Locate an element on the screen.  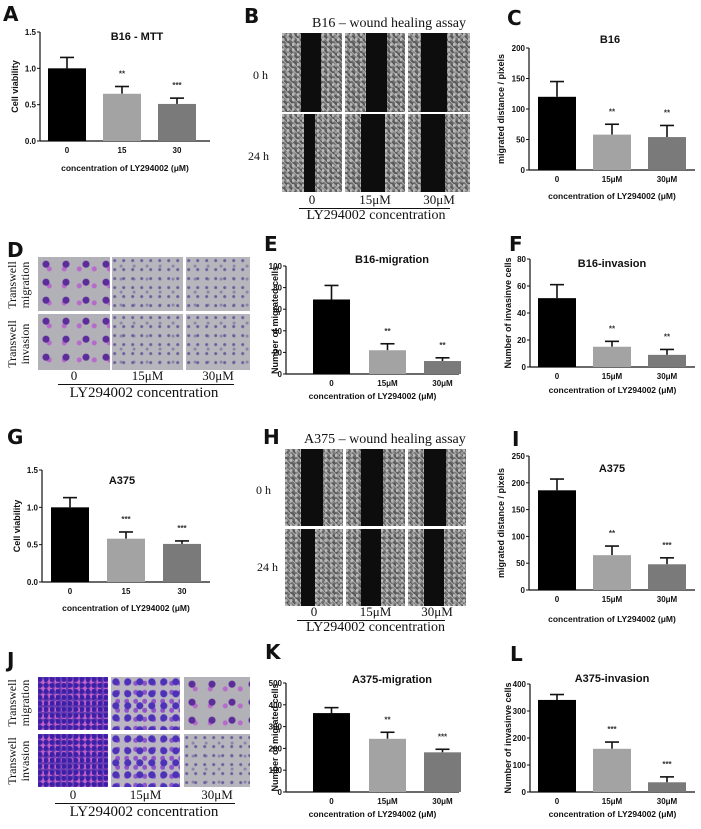
chart-title: B16-migration is located at coordinates (392, 260).